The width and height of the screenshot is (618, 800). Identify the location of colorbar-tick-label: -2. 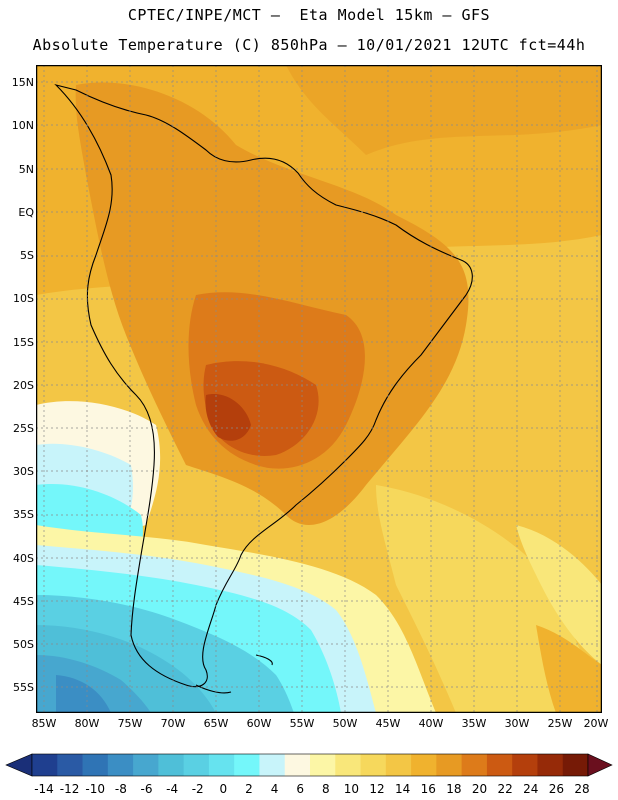
(197, 789).